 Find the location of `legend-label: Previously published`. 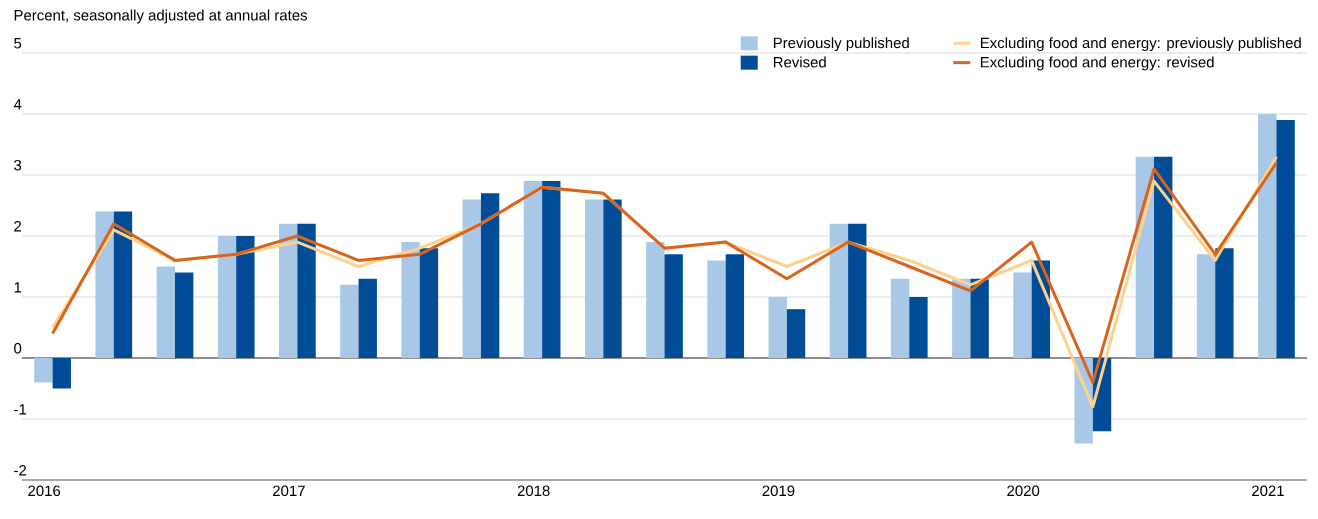

legend-label: Previously published is located at coordinates (841, 44).